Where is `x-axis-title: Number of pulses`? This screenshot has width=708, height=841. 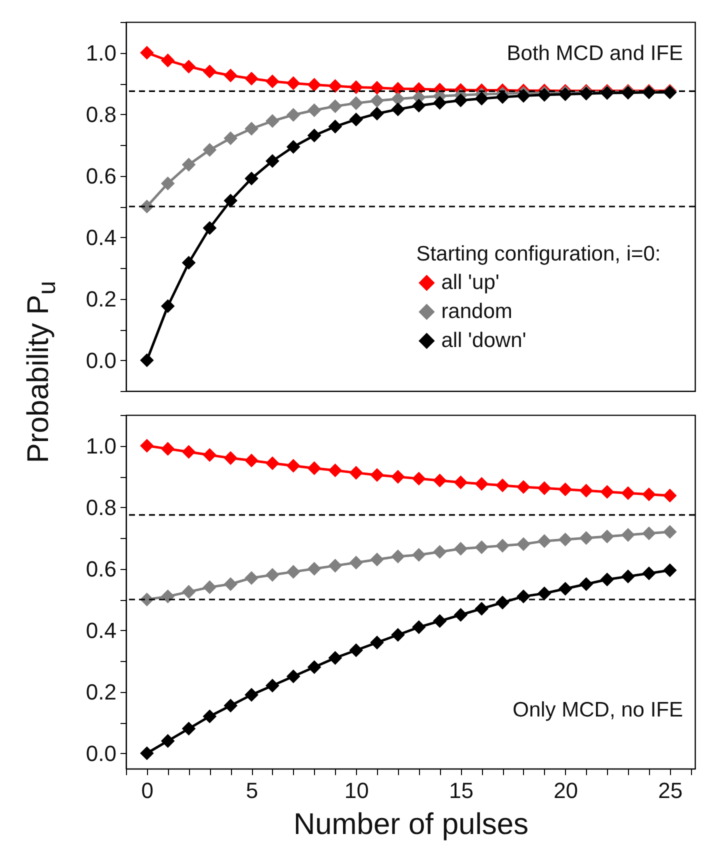
x-axis-title: Number of pulses is located at coordinates (411, 824).